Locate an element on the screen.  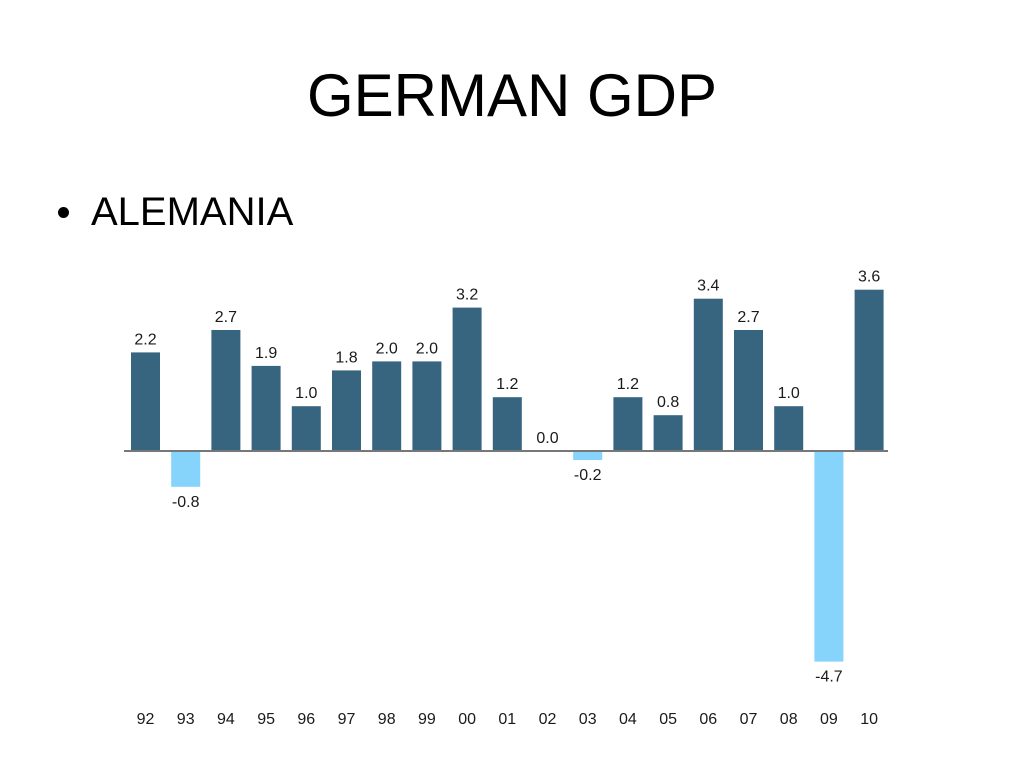
data-label-04: 1.2 is located at coordinates (628, 384).